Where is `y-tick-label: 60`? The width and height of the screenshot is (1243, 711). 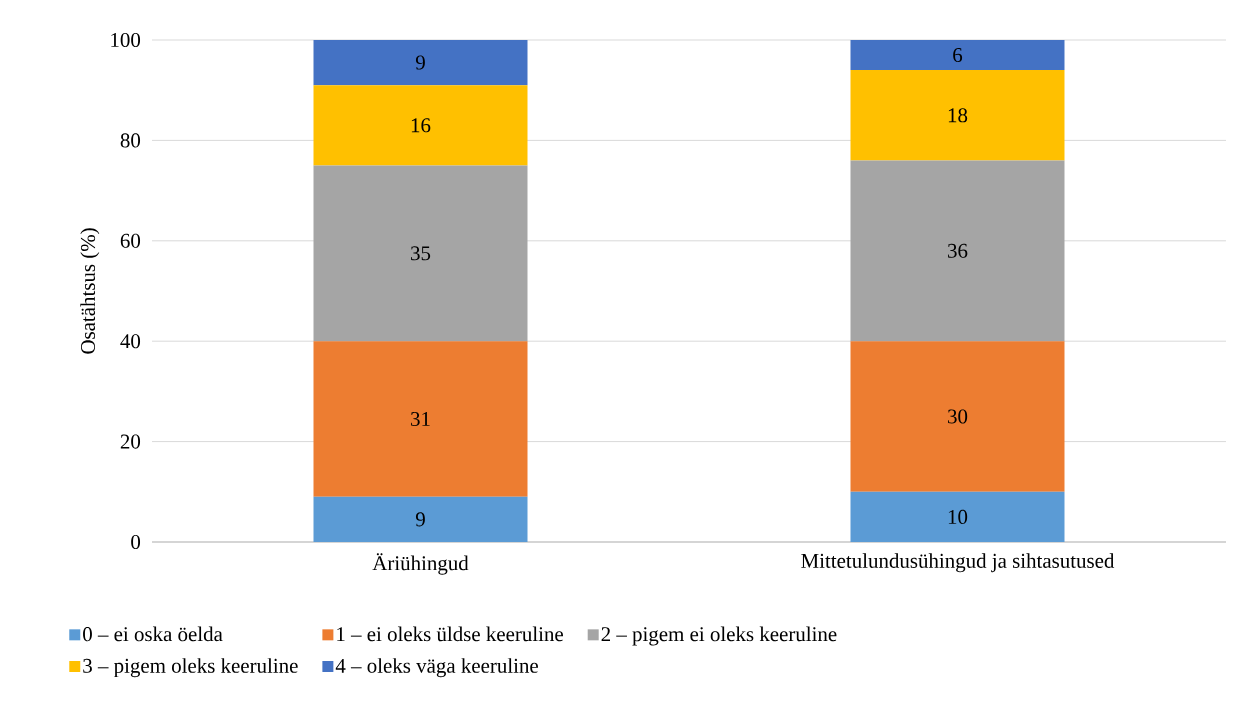 y-tick-label: 60 is located at coordinates (130, 240).